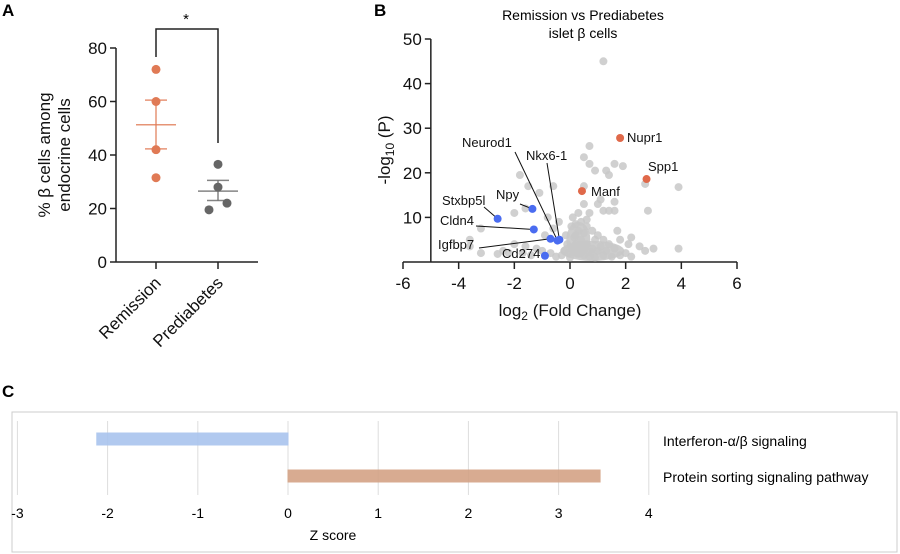  What do you see at coordinates (97, 48) in the screenshot?
I see `y-tick-label: 80` at bounding box center [97, 48].